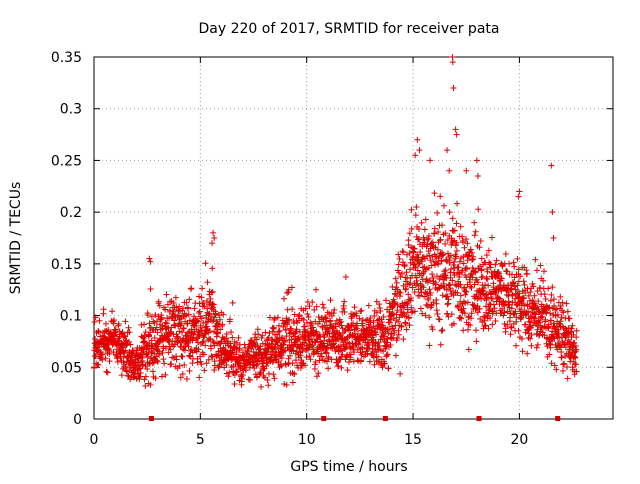 This screenshot has width=640, height=484. I want to click on x-tick-label: 15, so click(413, 440).